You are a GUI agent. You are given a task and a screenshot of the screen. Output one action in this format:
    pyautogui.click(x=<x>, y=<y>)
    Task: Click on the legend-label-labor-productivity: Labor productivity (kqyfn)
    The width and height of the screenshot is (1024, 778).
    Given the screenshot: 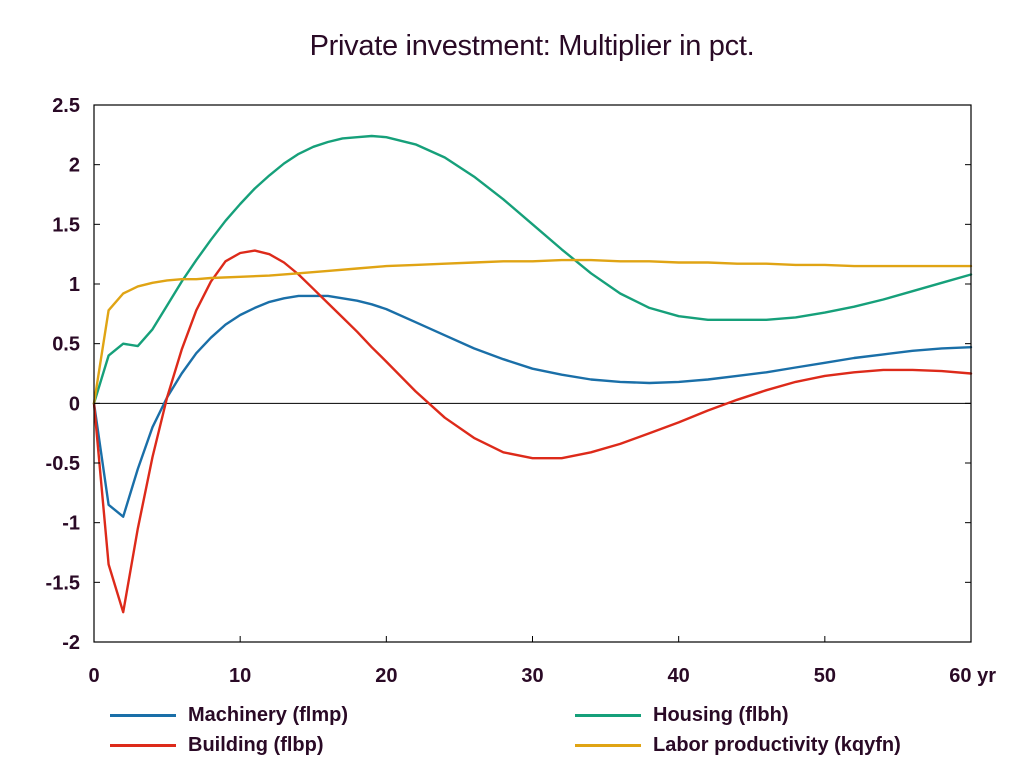 What is the action you would take?
    pyautogui.click(x=777, y=744)
    